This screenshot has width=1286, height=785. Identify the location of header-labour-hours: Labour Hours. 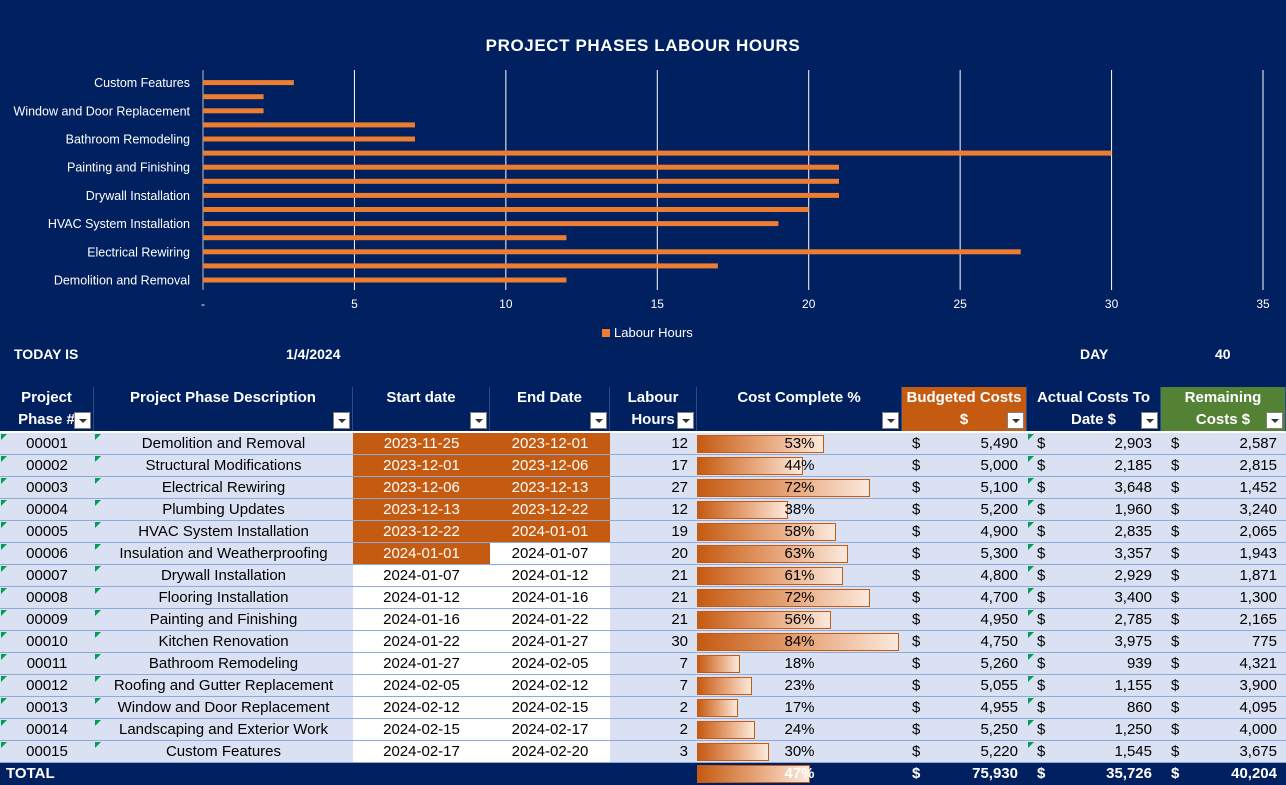
(653, 409).